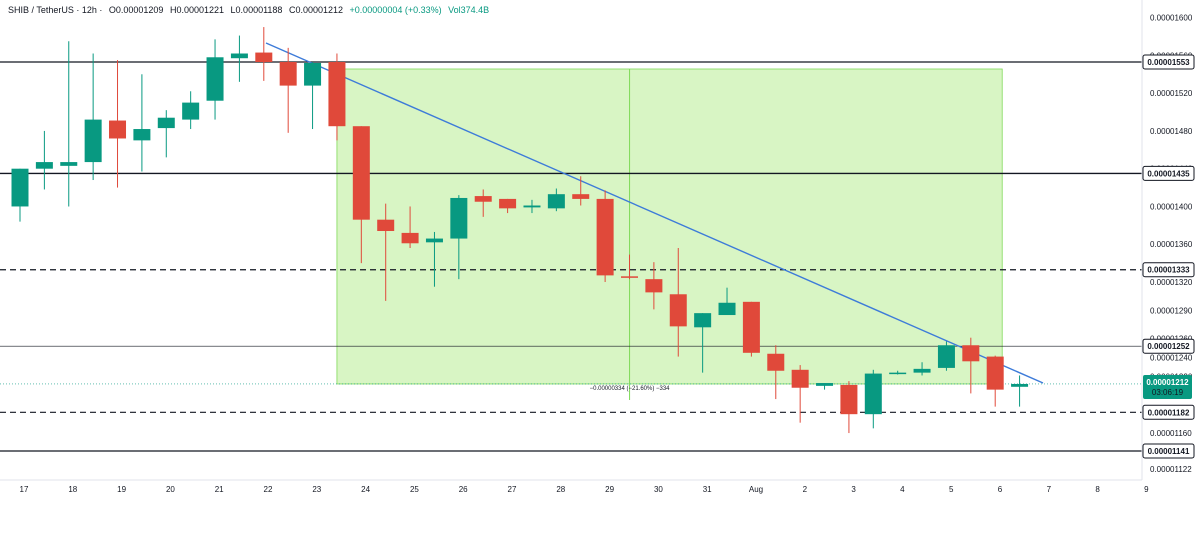 This screenshot has width=1200, height=542. I want to click on low-value: L0.00001188, so click(256, 10).